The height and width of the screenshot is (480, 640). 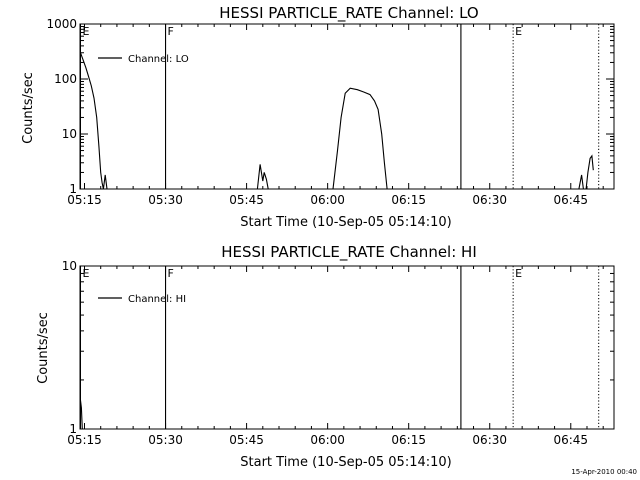 I want to click on chart-title: HESSI PARTICLE_RATE Channel: LO, so click(x=348, y=13).